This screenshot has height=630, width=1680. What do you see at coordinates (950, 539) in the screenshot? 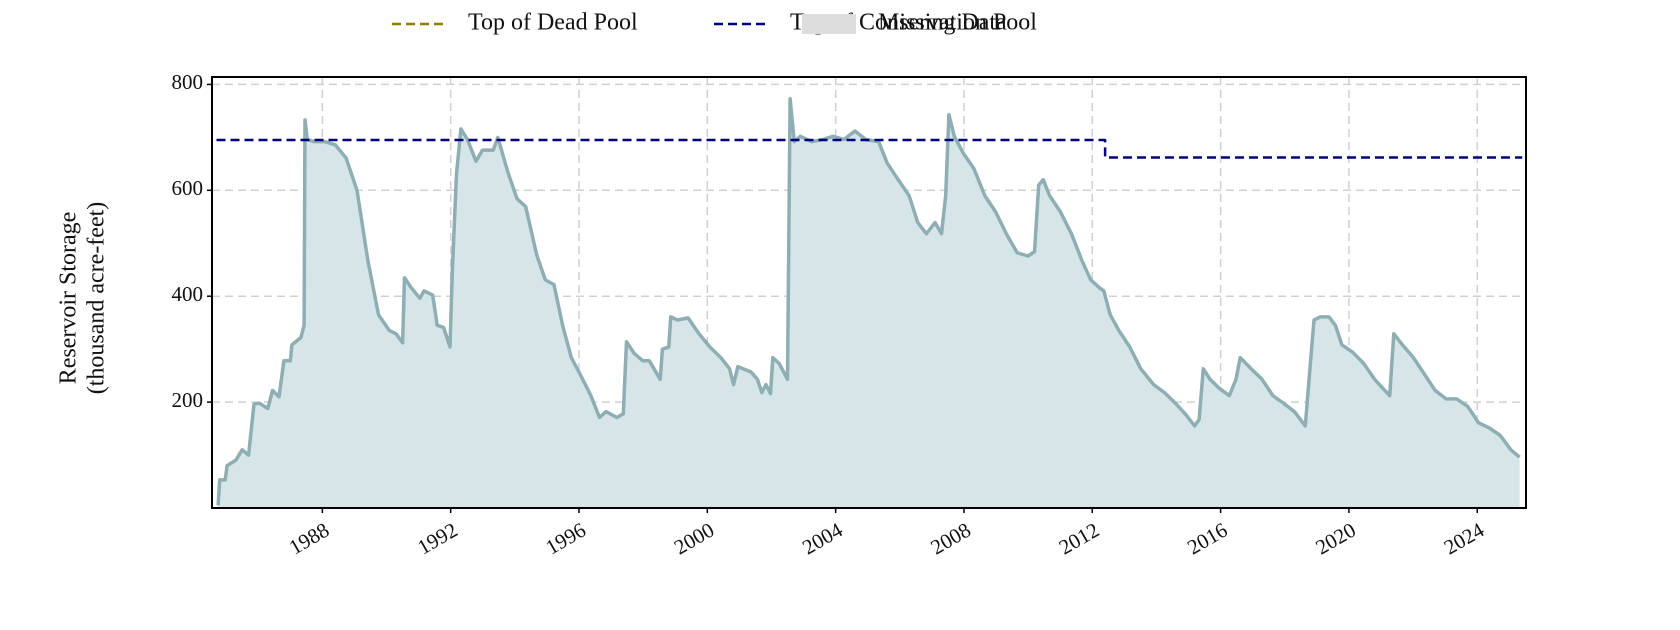
I see `x-tick-label: 2008` at bounding box center [950, 539].